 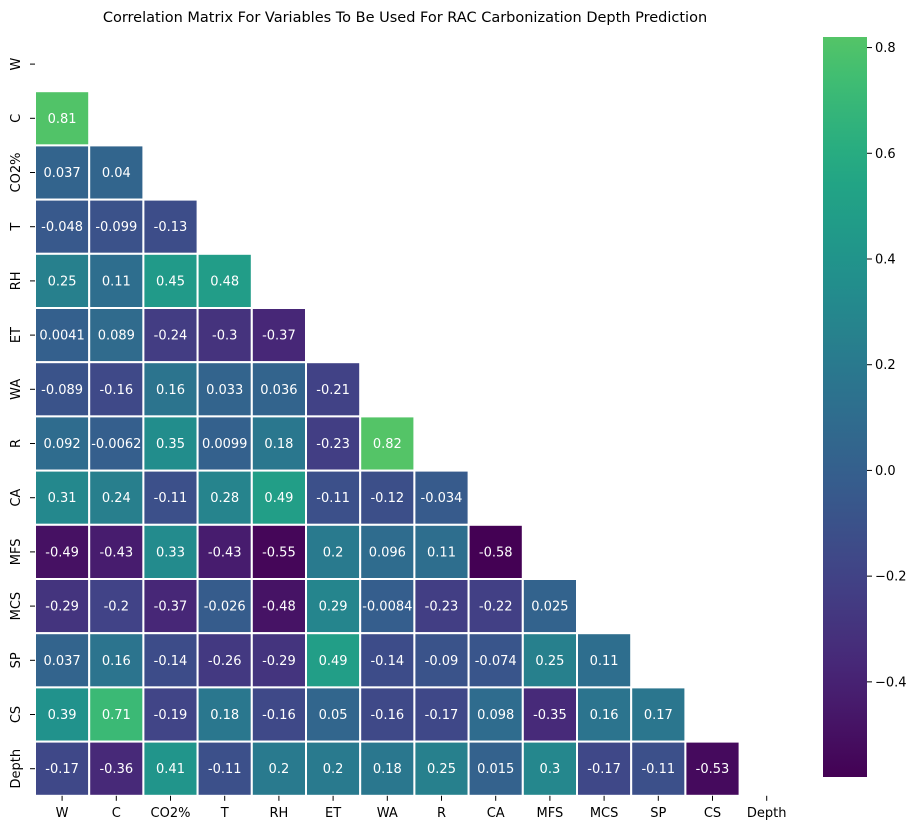 What do you see at coordinates (387, 813) in the screenshot?
I see `x-tick-label: WA` at bounding box center [387, 813].